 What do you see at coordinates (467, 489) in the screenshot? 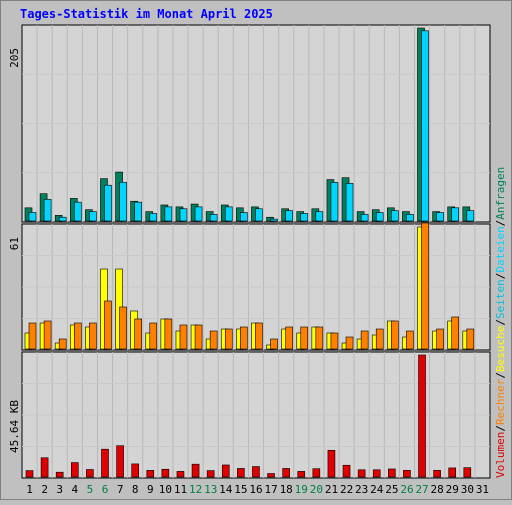
I see `x-label-day-30: 30` at bounding box center [467, 489].